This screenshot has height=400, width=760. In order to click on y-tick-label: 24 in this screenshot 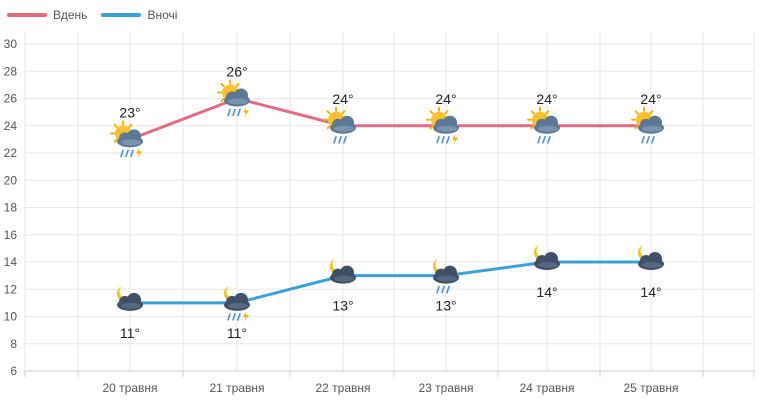, I will do `click(11, 126)`.